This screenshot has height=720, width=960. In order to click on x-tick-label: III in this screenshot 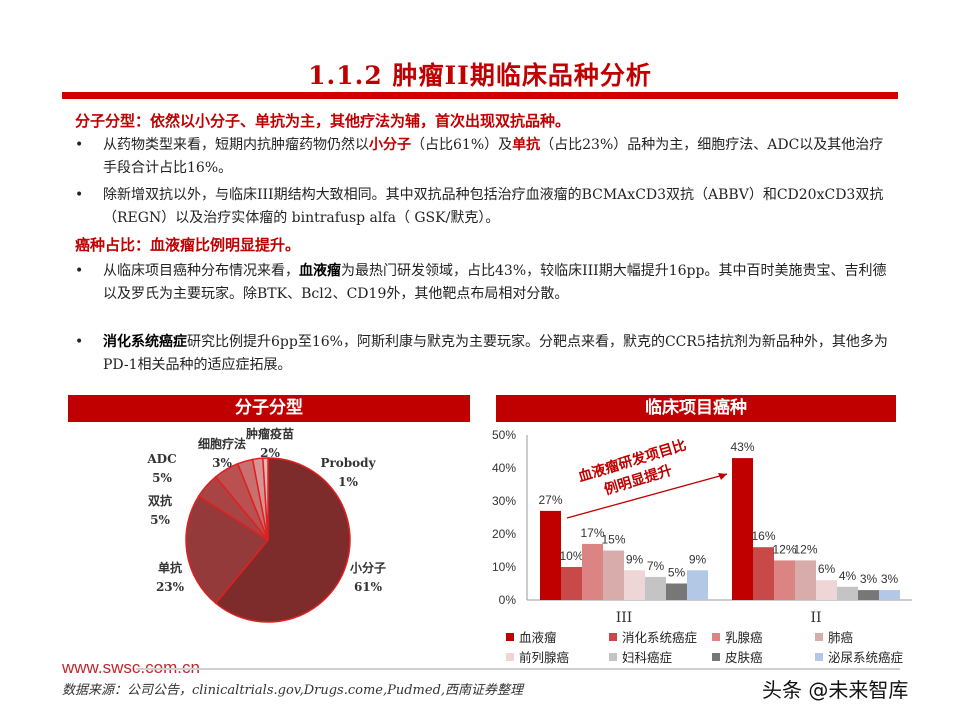, I will do `click(624, 618)`.